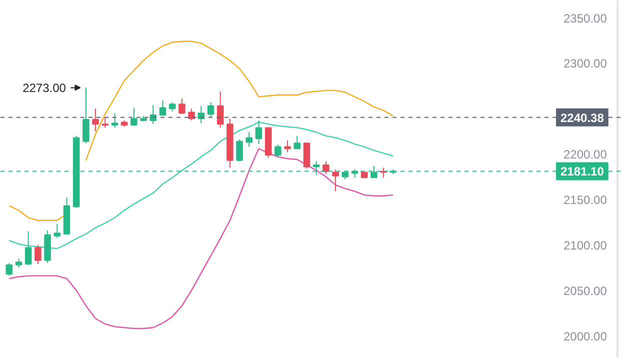 The height and width of the screenshot is (358, 622). Describe the element at coordinates (586, 336) in the screenshot. I see `y-tick-label: 2000.00` at that location.